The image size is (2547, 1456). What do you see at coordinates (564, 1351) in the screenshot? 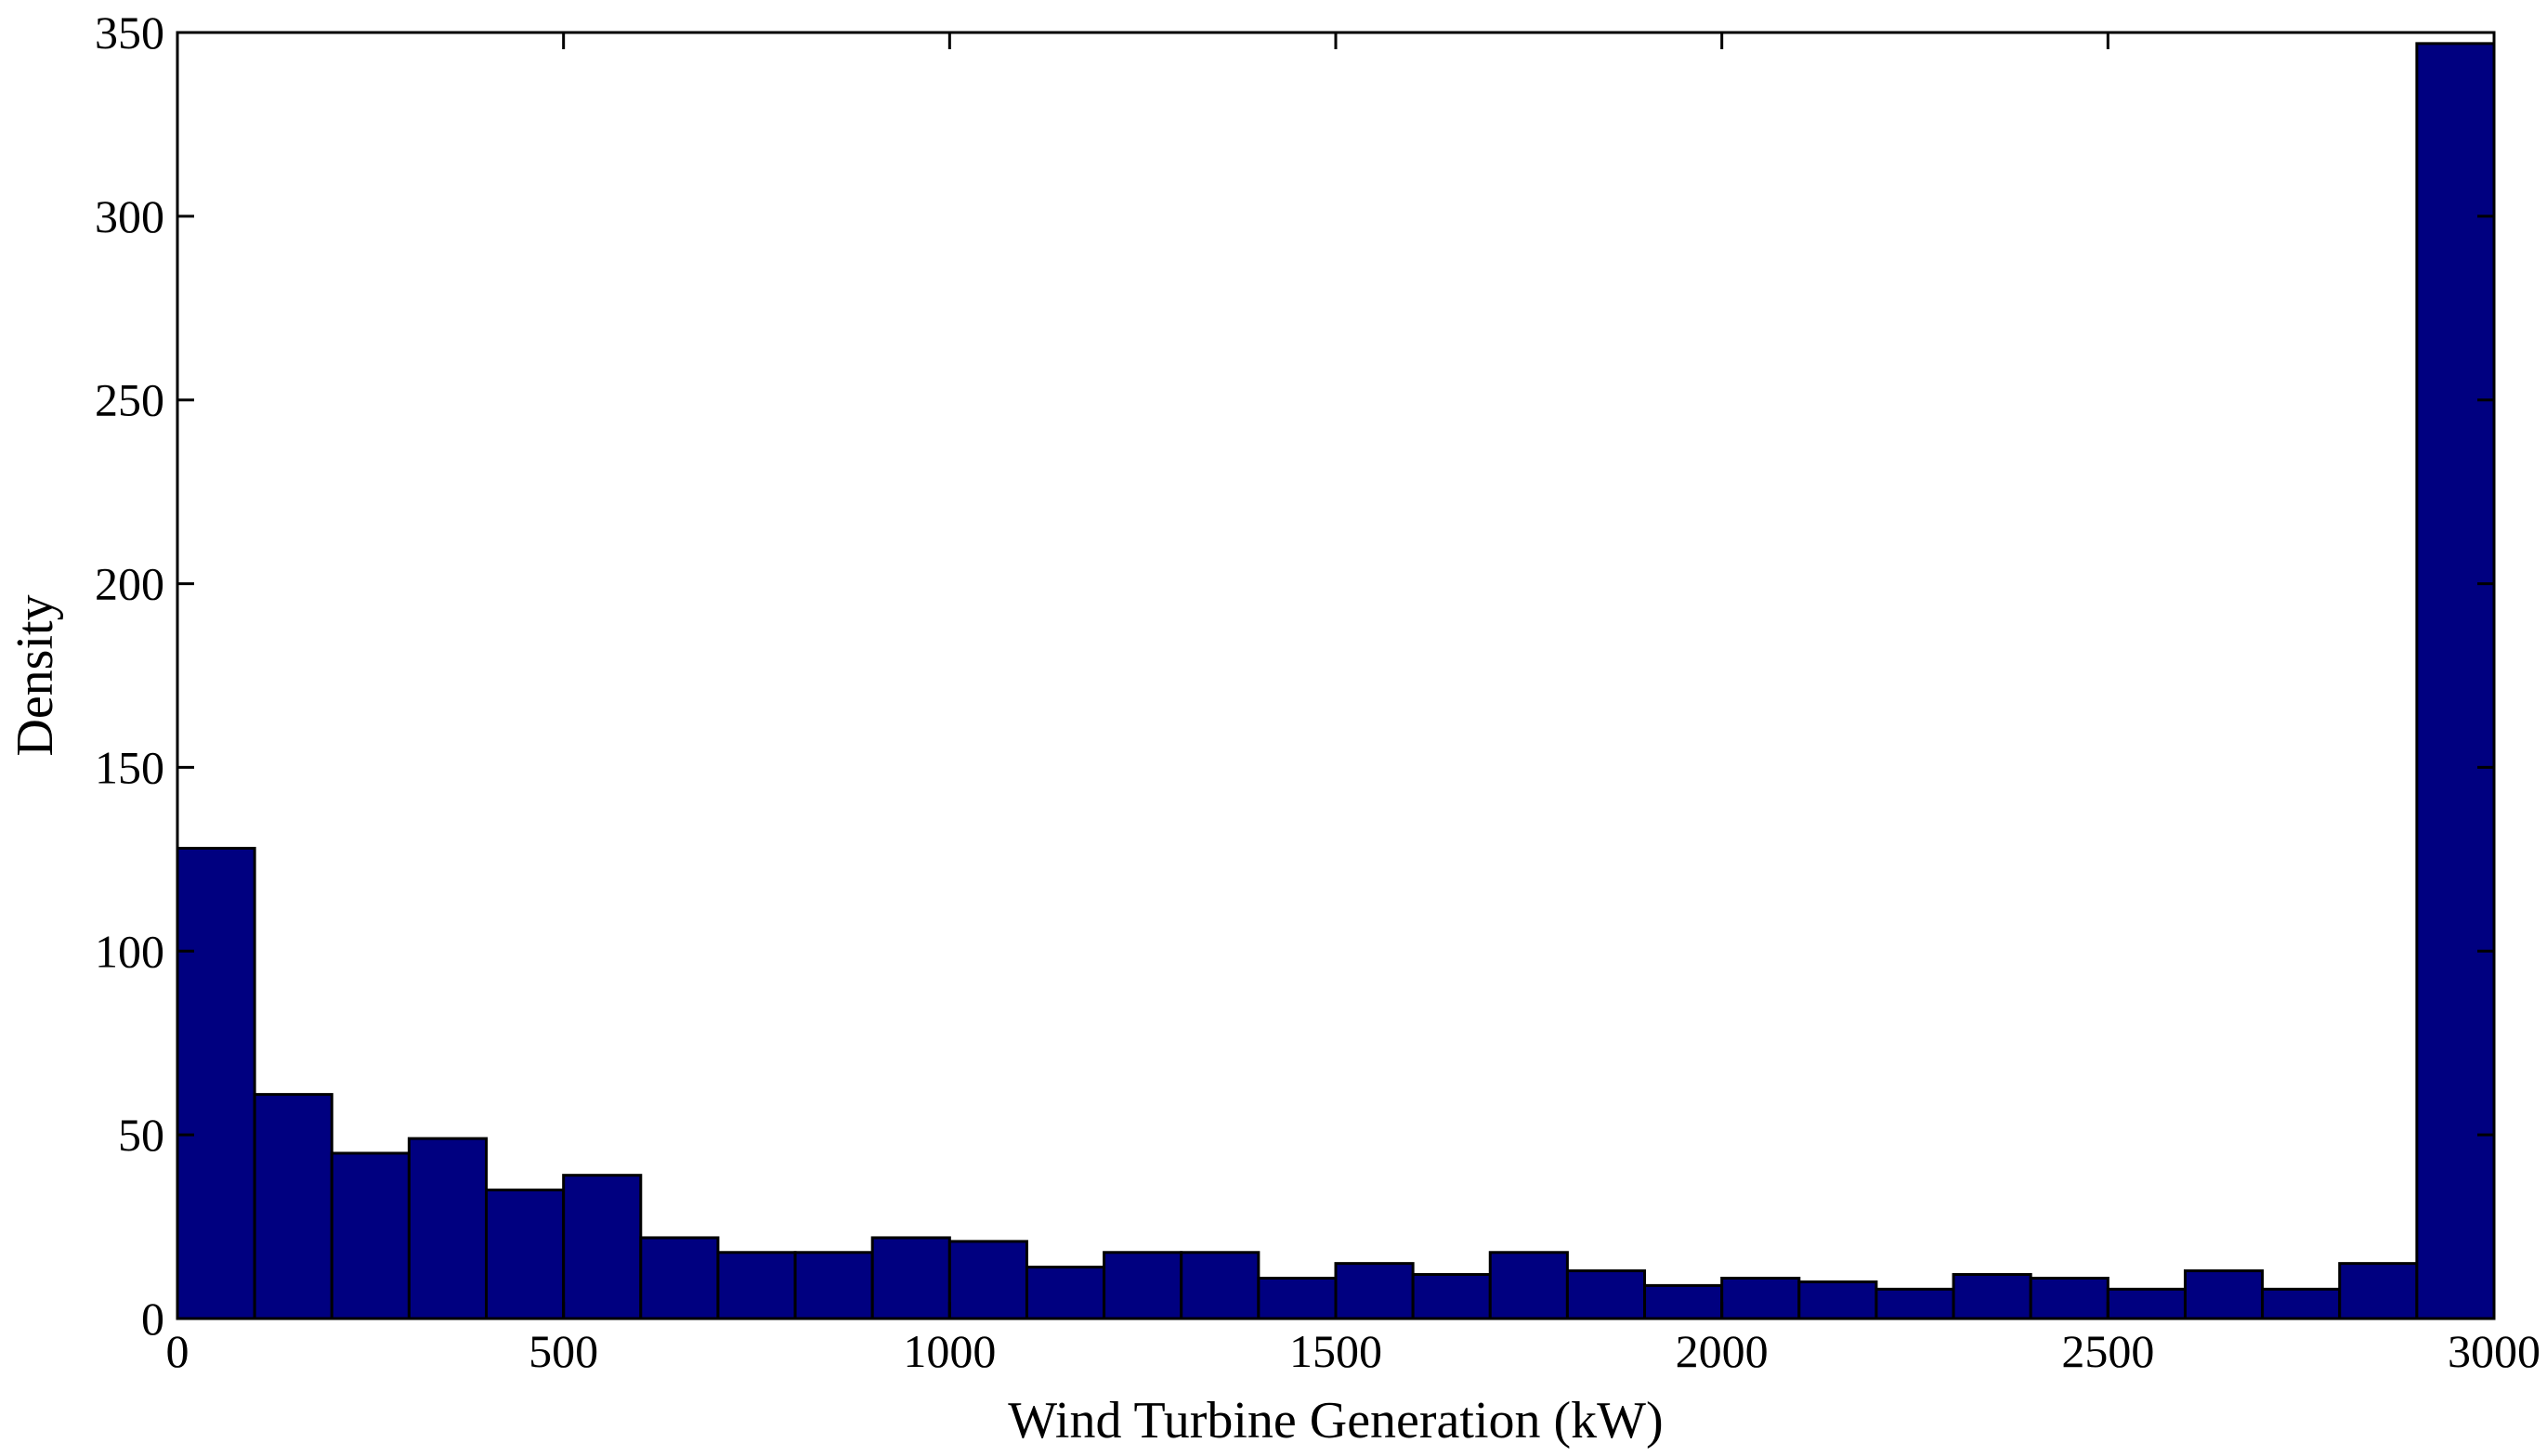
I see `x-tick-label: 500` at bounding box center [564, 1351].